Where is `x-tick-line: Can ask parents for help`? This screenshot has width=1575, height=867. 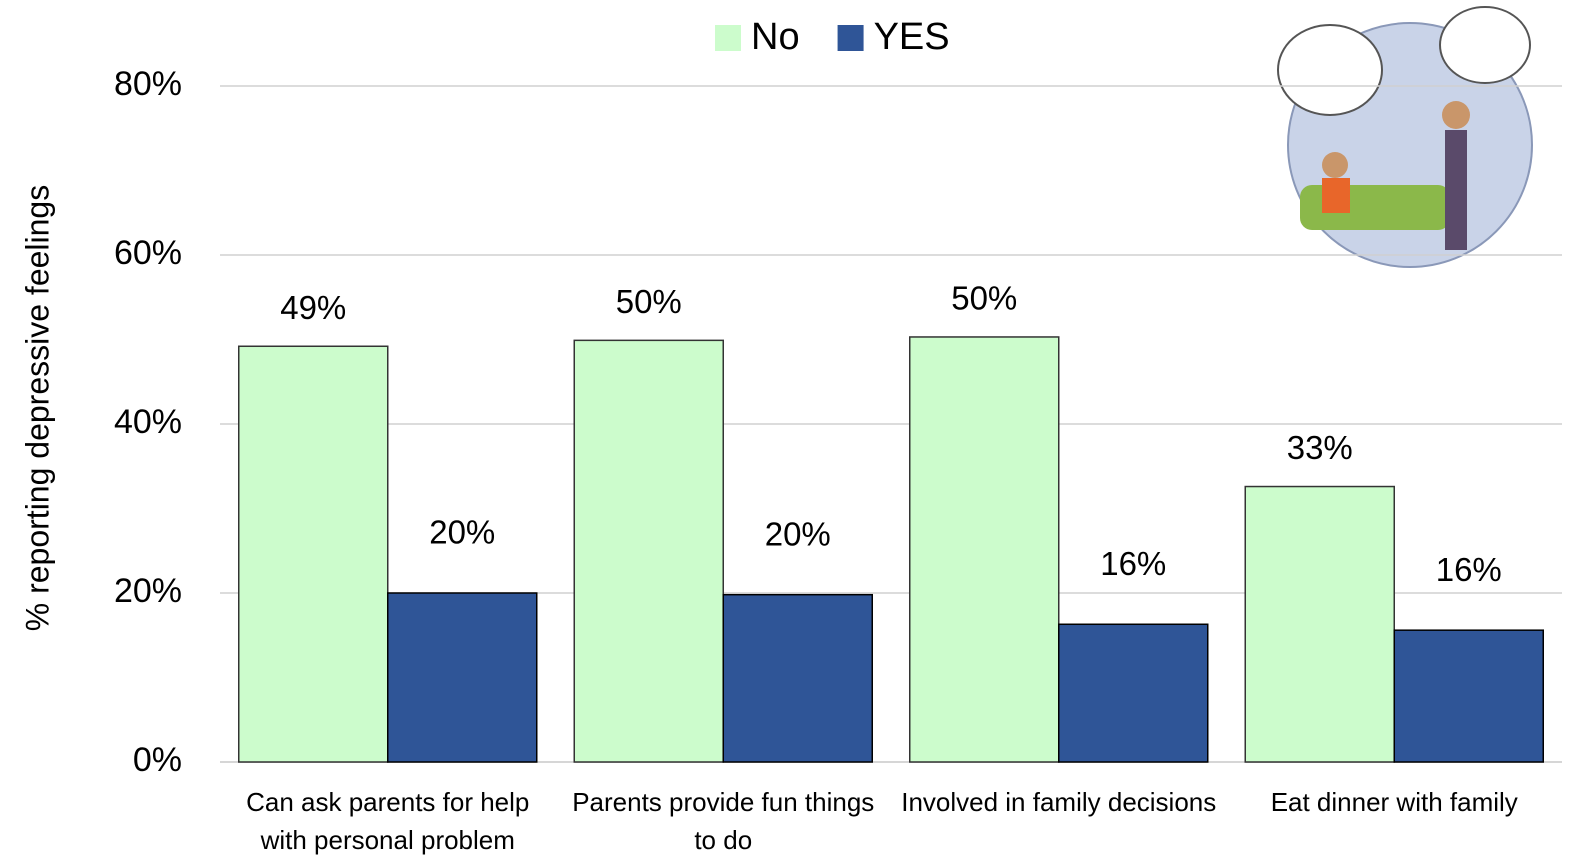 x-tick-line: Can ask parents for help is located at coordinates (387, 802).